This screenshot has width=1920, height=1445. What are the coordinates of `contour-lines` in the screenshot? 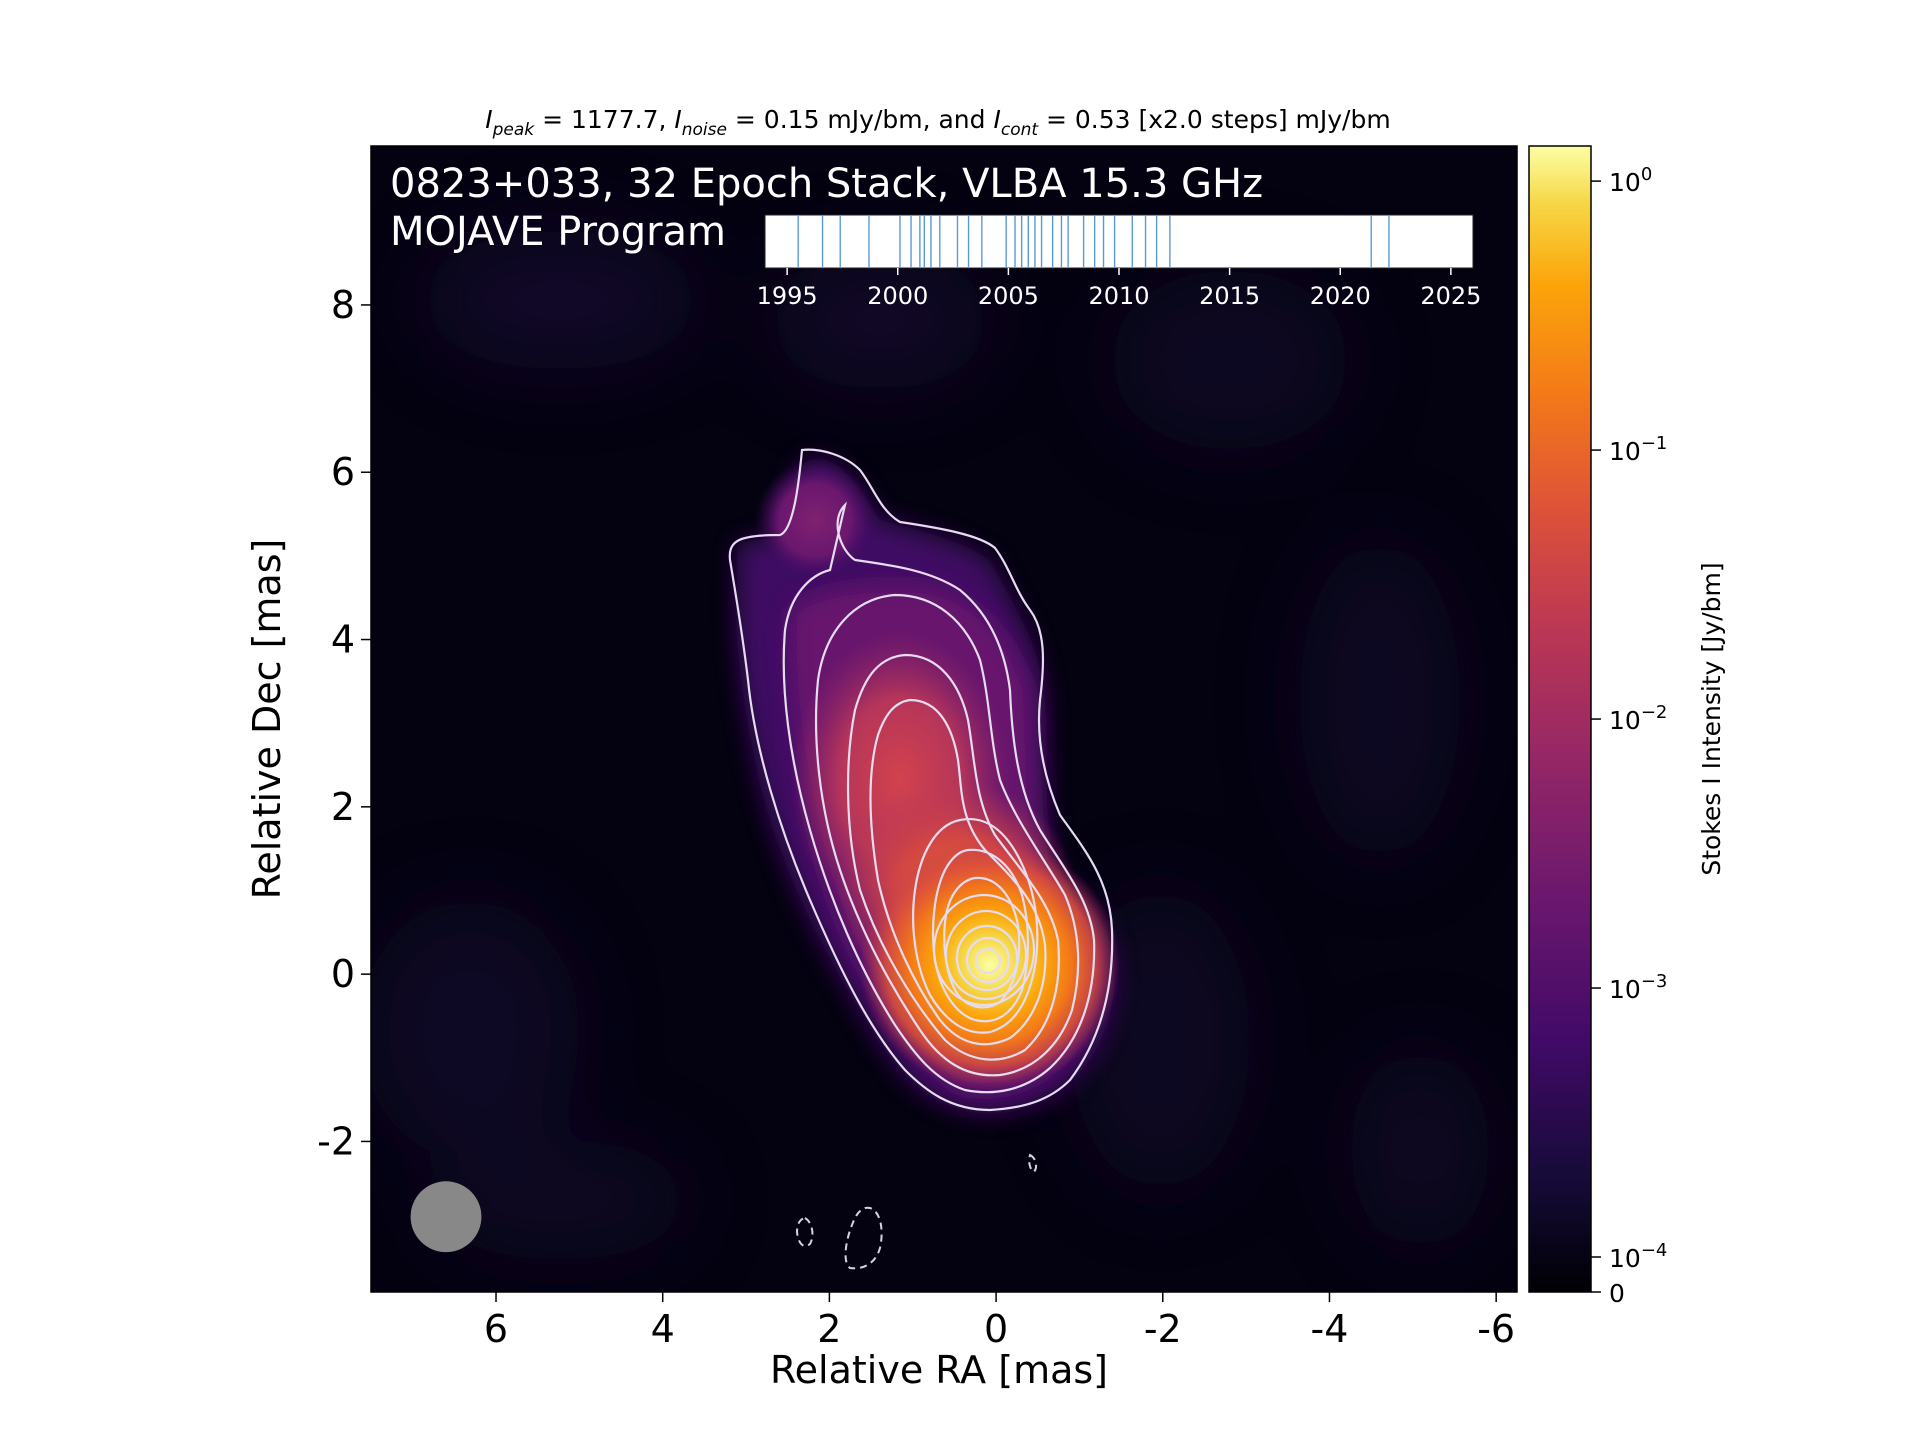 It's located at (921, 780).